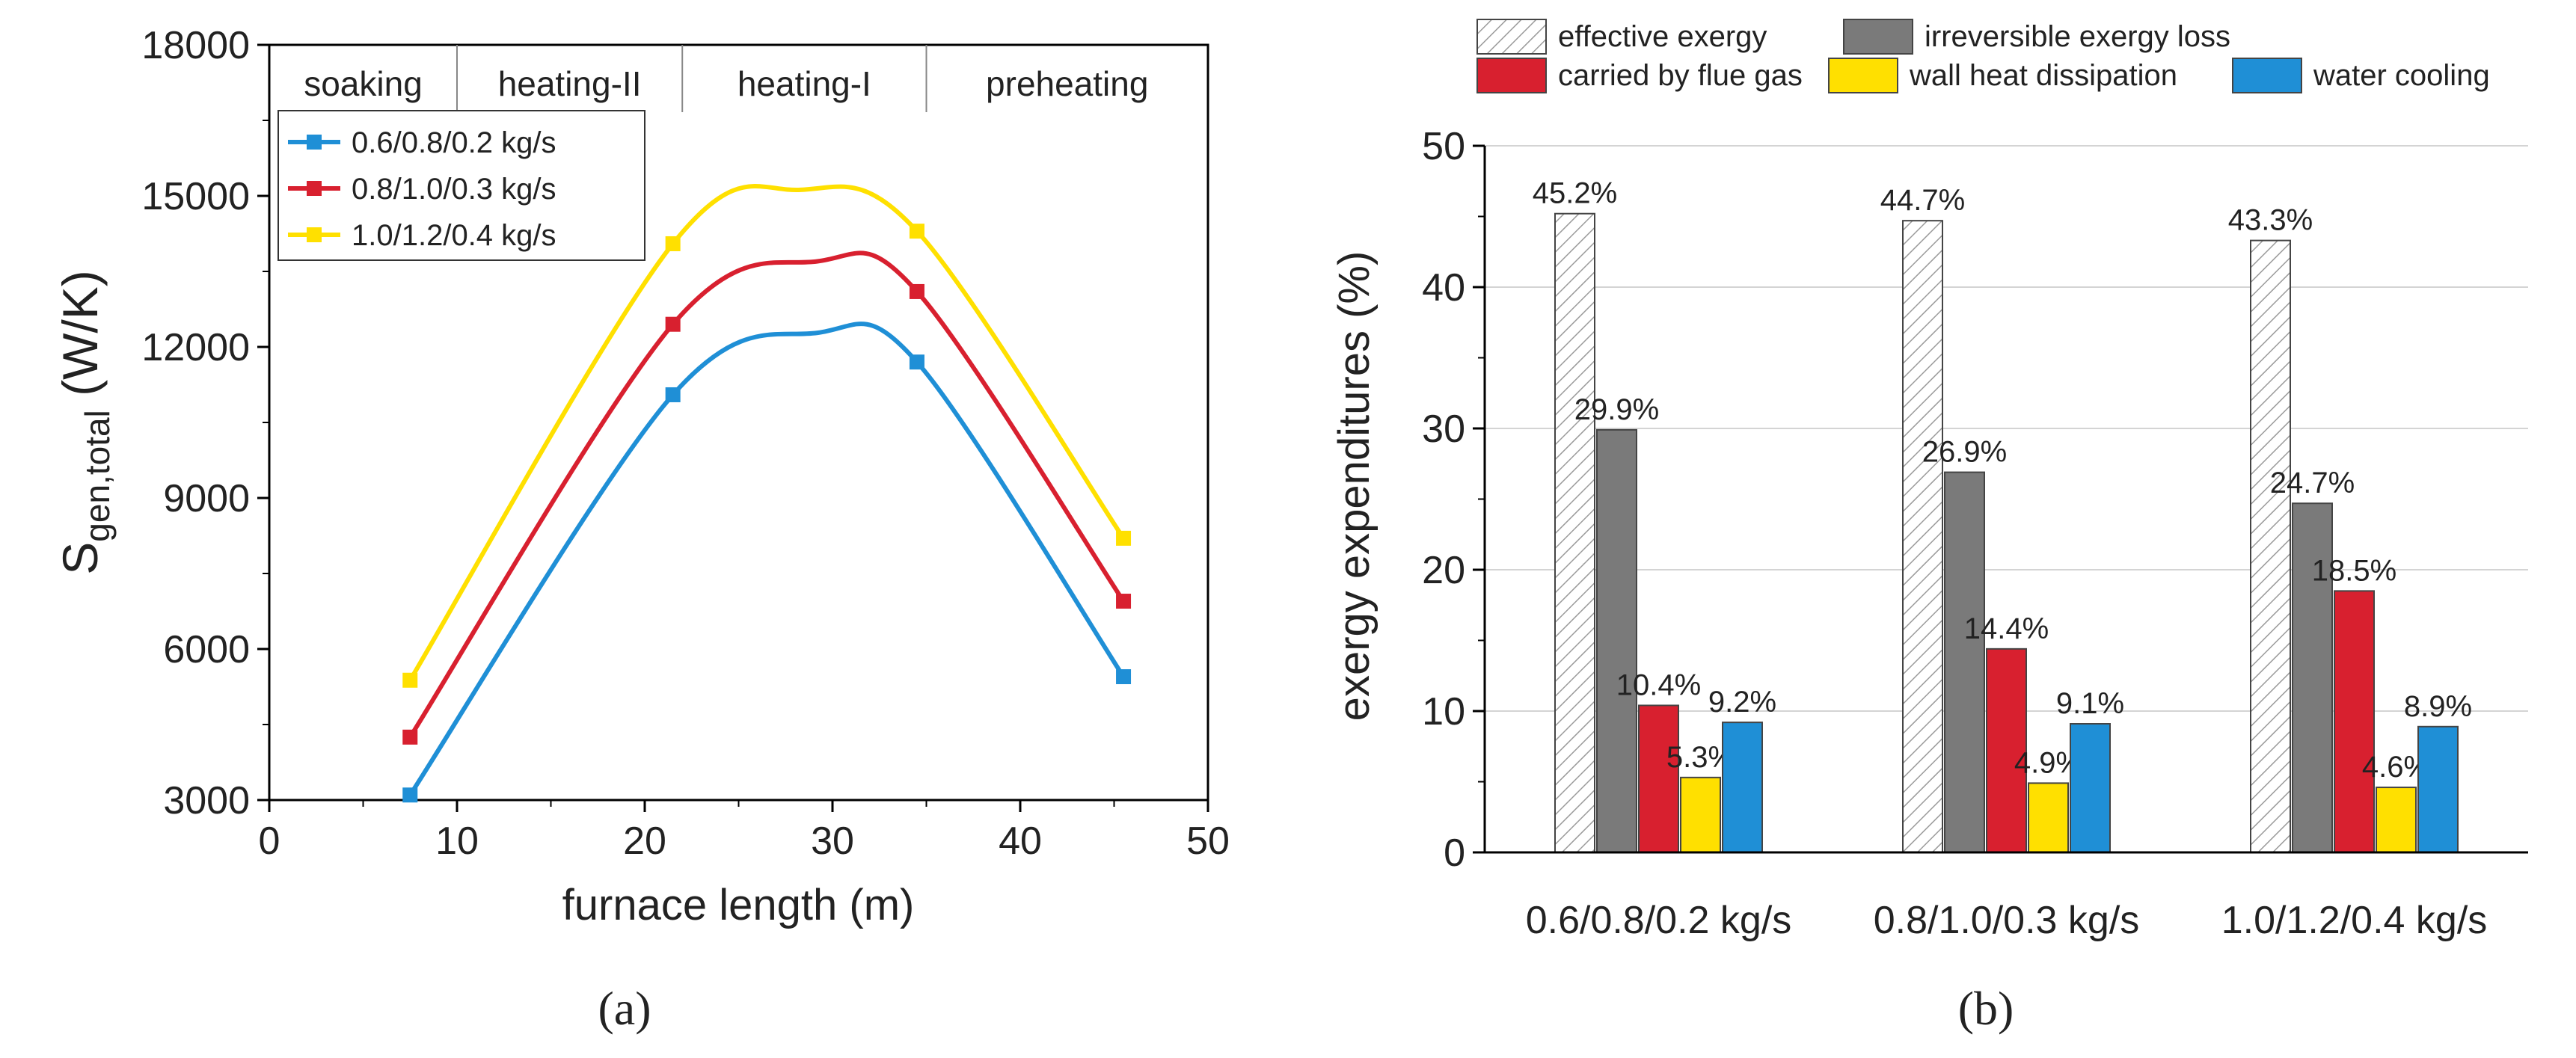 This screenshot has width=2576, height=1058. What do you see at coordinates (206, 649) in the screenshot?
I see `y-tick-label: 6000` at bounding box center [206, 649].